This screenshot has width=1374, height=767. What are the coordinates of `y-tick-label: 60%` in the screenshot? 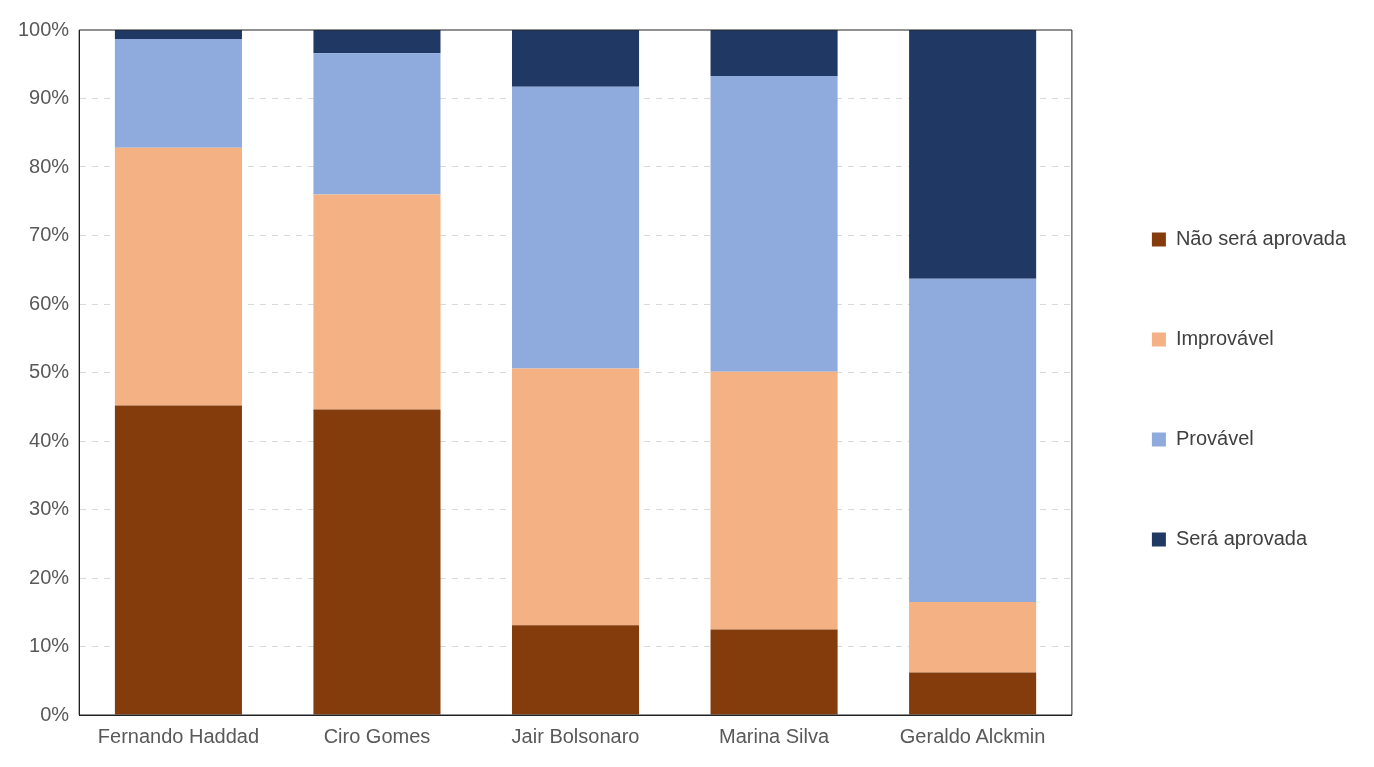 It's located at (49, 302).